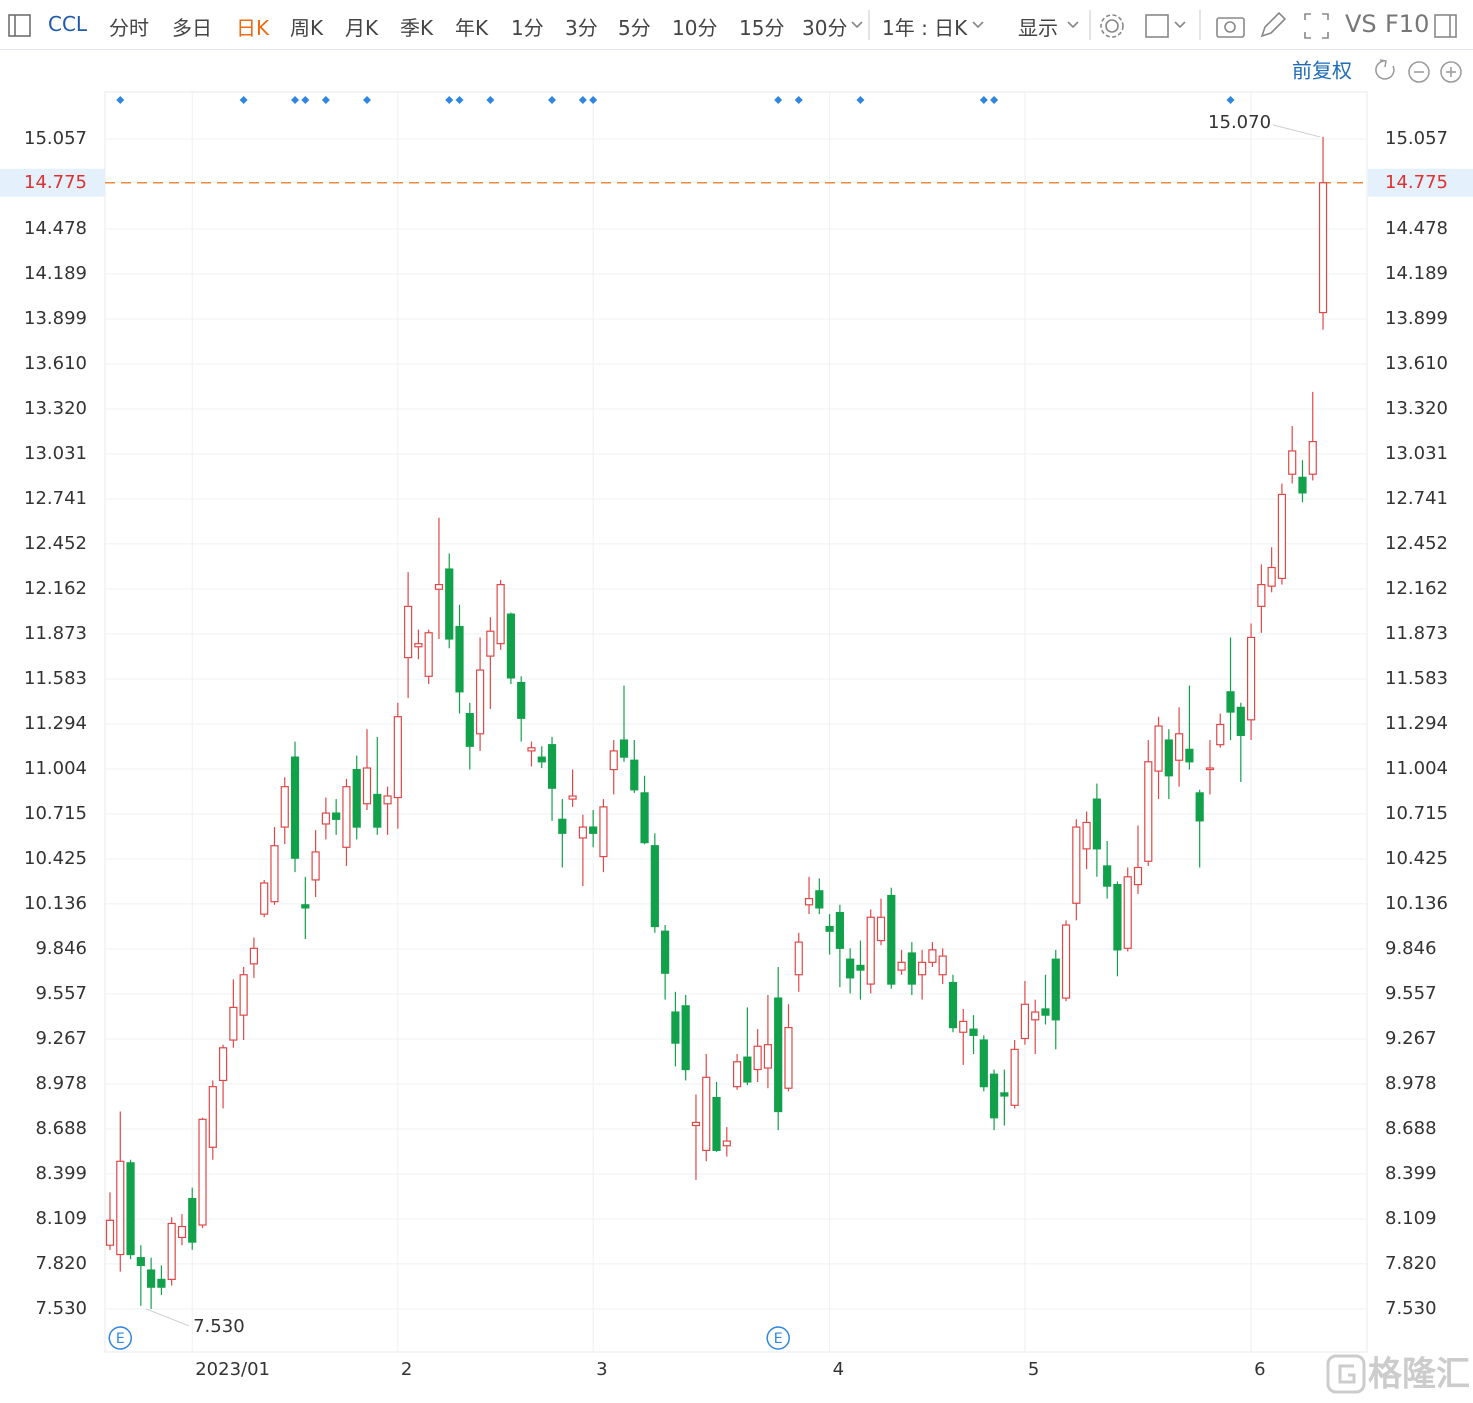 This screenshot has height=1403, width=1473. Describe the element at coordinates (1416, 182) in the screenshot. I see `last-price-label: 14.775` at that location.